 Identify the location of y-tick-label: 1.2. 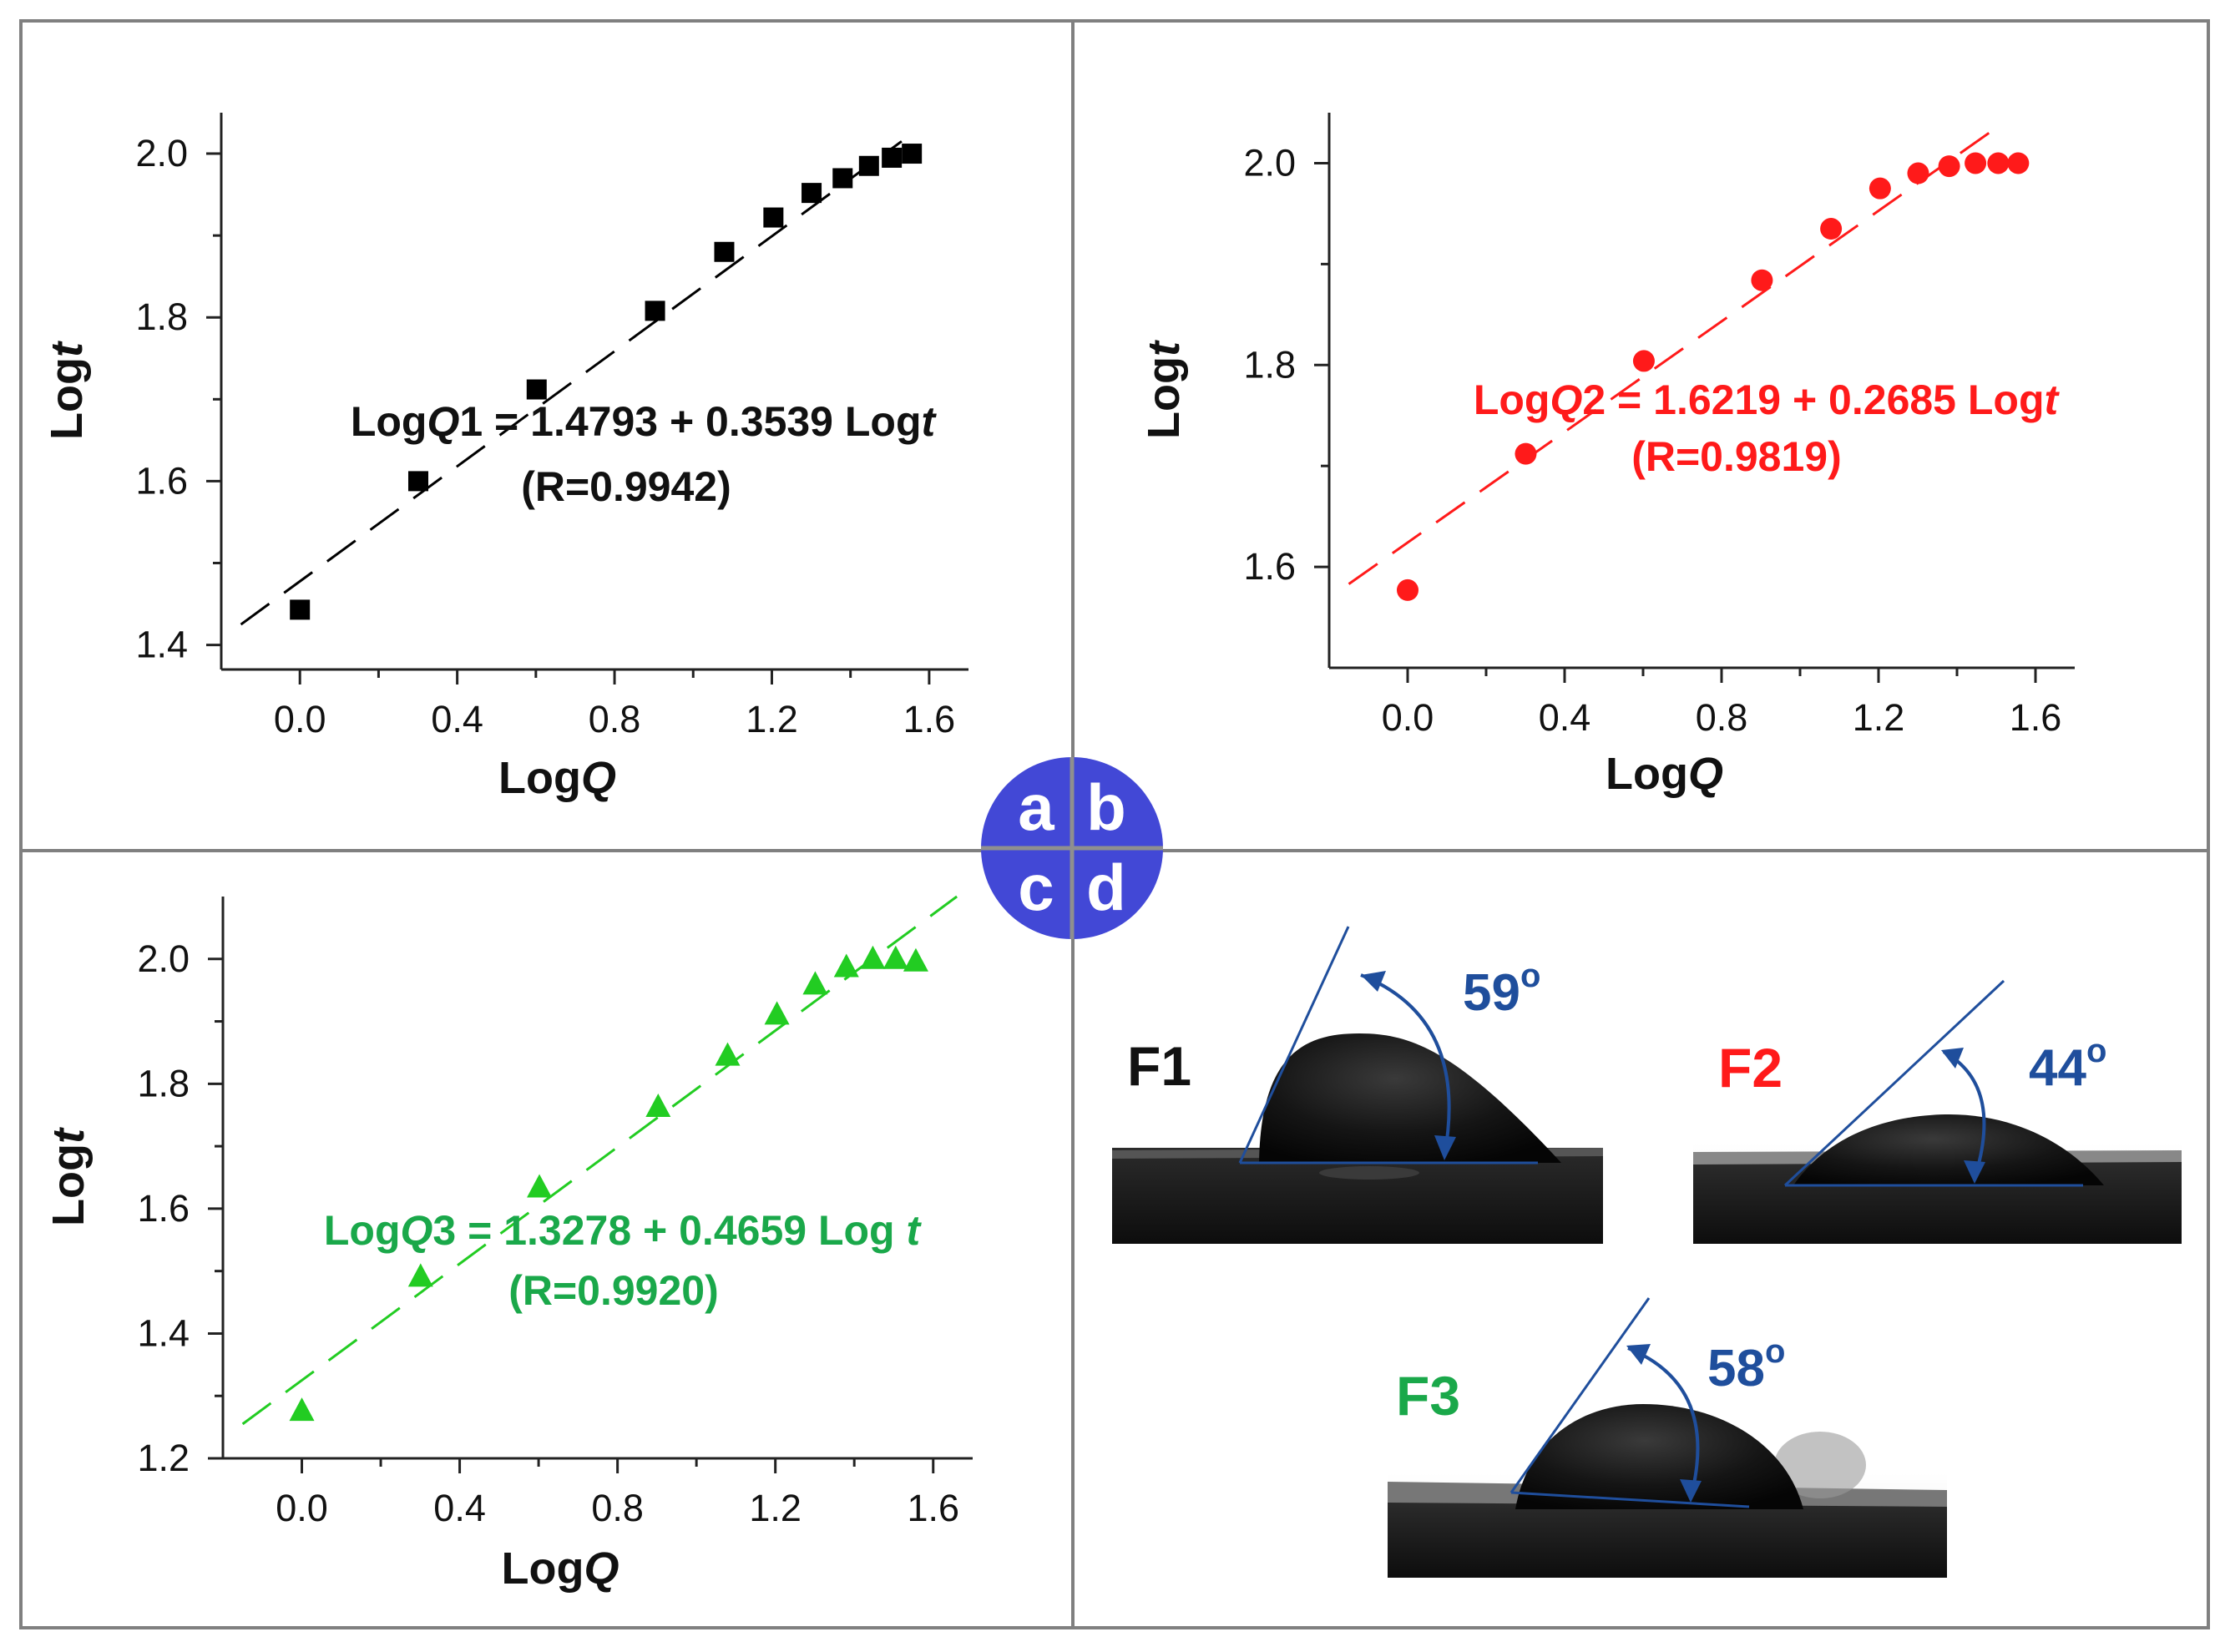
(163, 1458).